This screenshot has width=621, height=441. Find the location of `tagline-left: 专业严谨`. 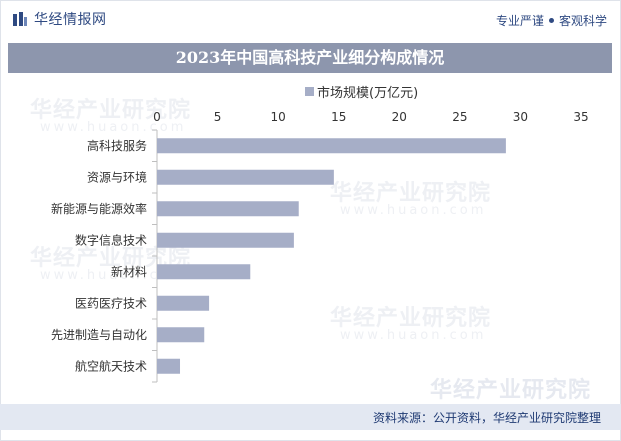

tagline-left: 专业严谨 is located at coordinates (519, 21).